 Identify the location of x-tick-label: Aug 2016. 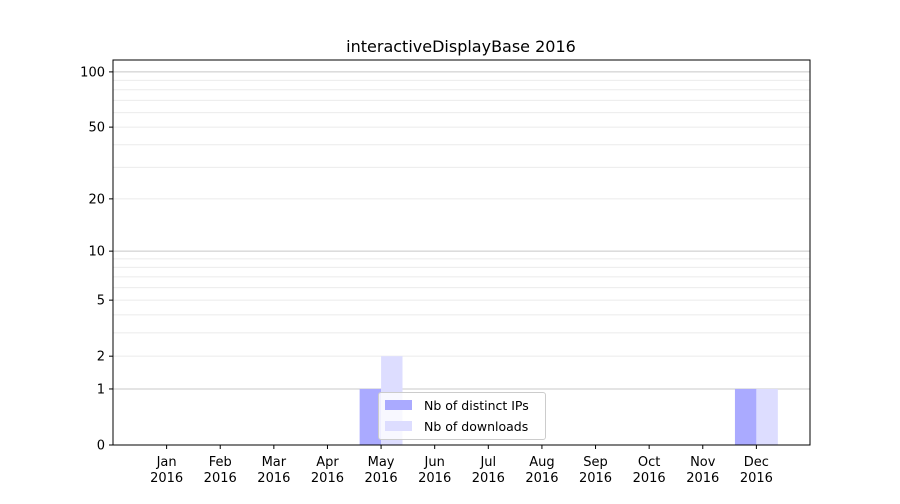
(541, 470).